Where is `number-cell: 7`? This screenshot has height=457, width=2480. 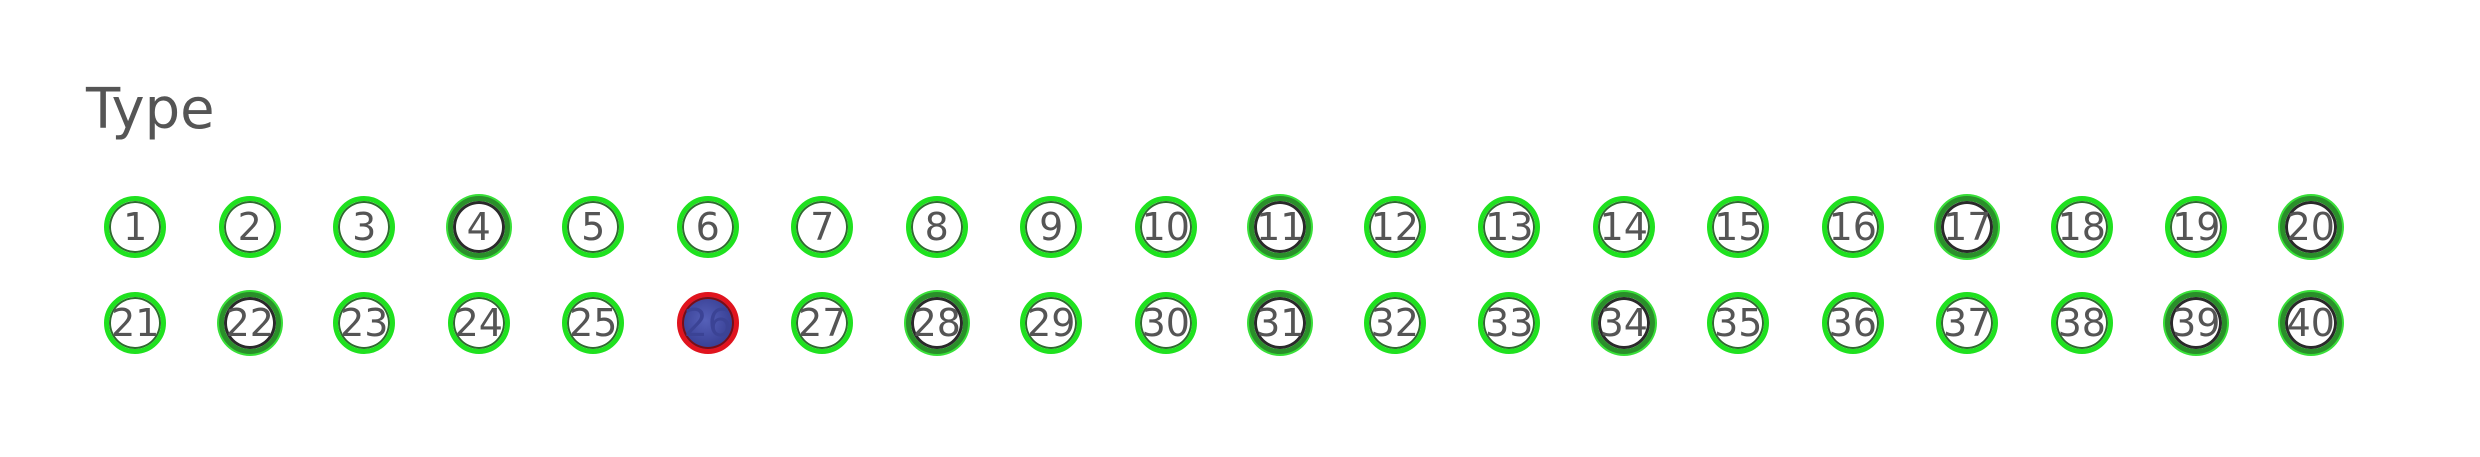 number-cell: 7 is located at coordinates (822, 227).